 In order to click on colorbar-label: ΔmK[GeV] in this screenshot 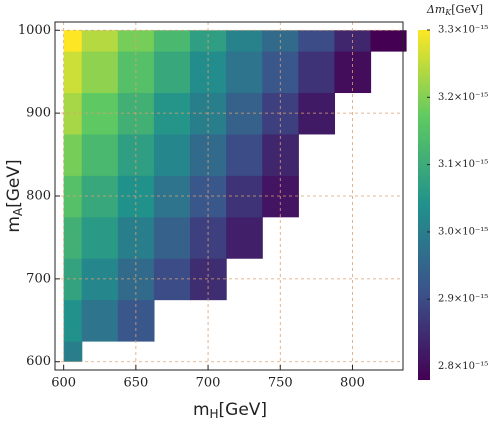, I will do `click(454, 10)`.